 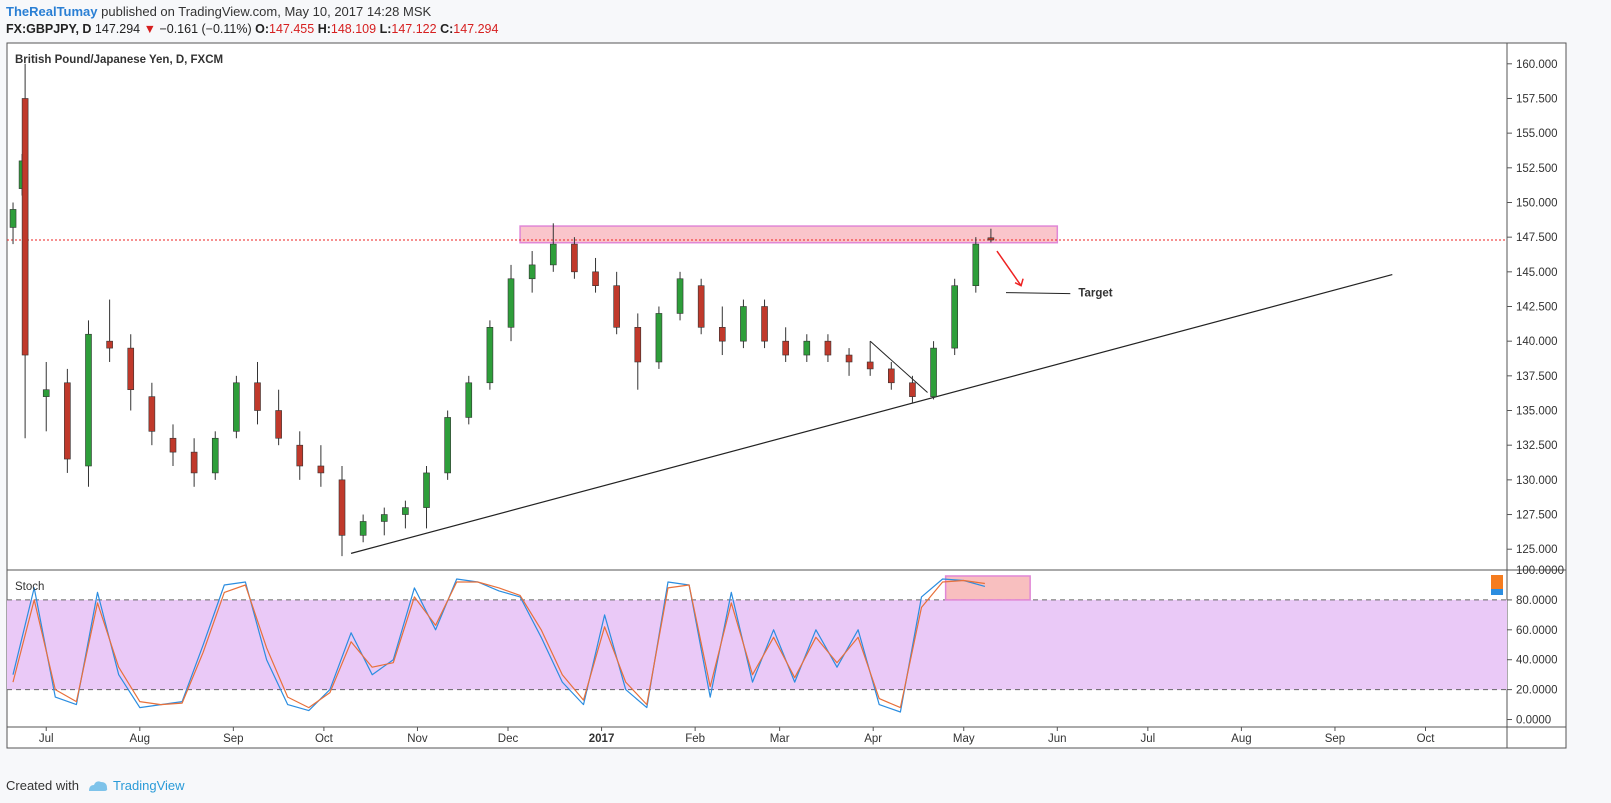 I want to click on price-tick-label: 142.500, so click(x=1537, y=308).